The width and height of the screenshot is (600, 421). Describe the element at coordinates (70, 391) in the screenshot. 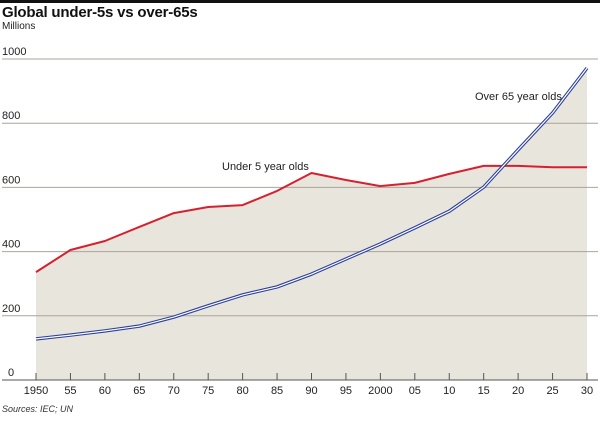

I see `x-tick-label: 55` at that location.